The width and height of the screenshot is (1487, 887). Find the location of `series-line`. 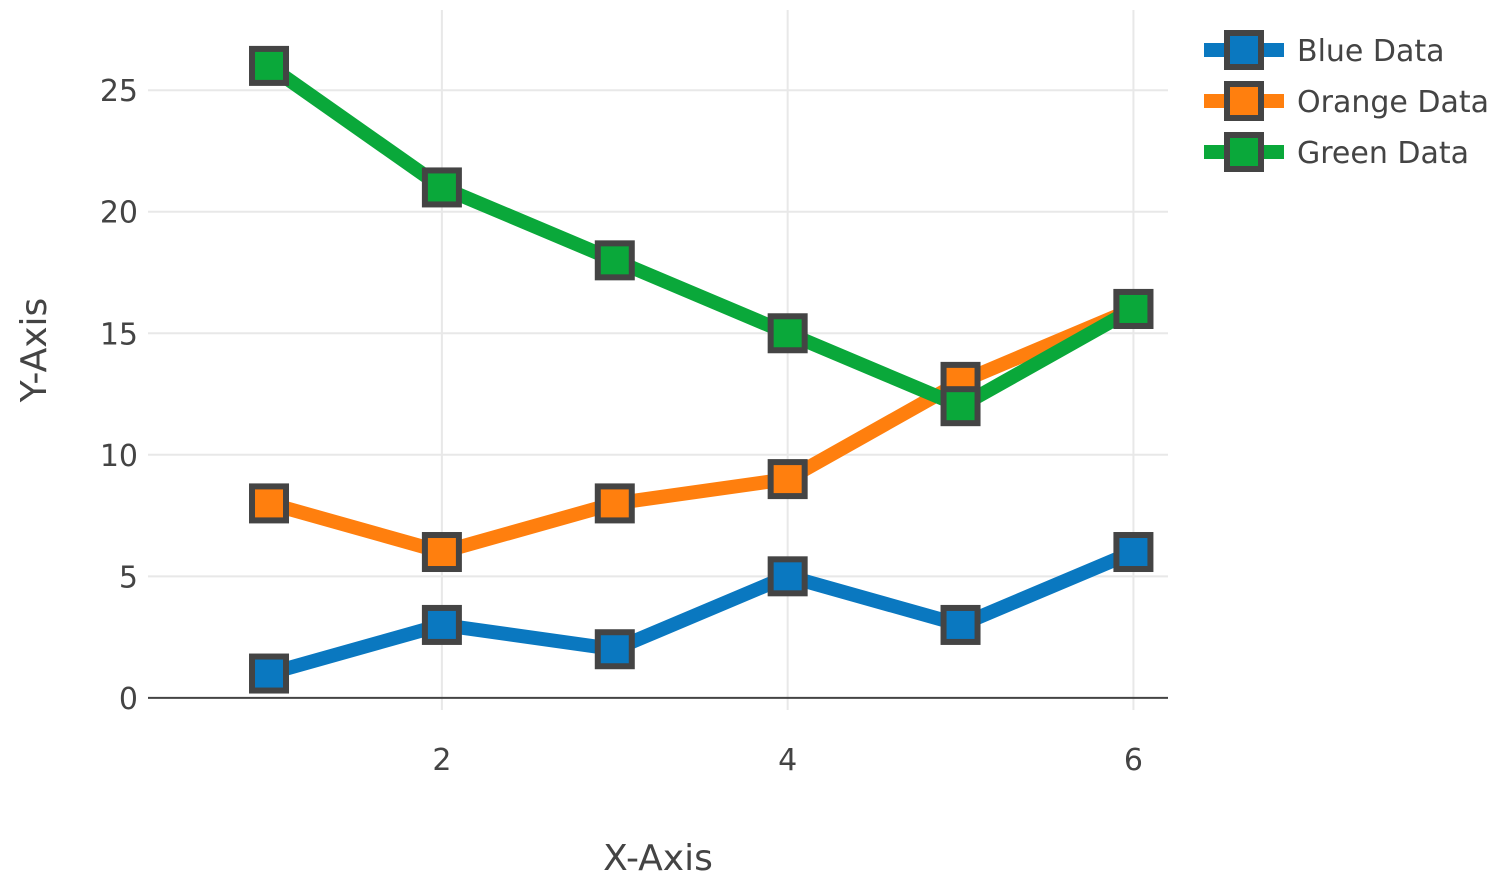

series-line is located at coordinates (702, 613).